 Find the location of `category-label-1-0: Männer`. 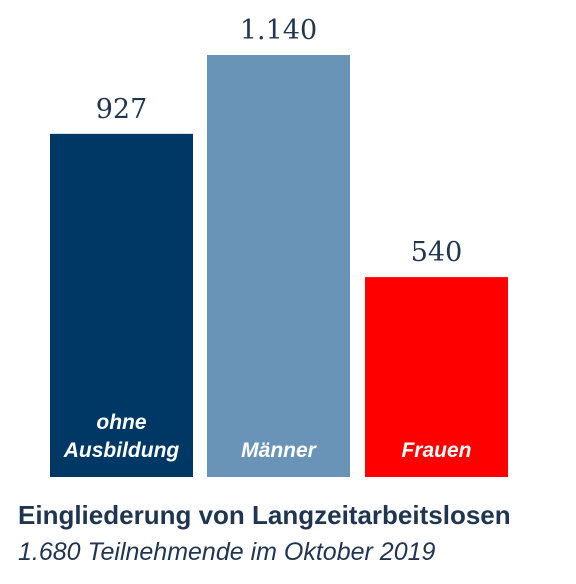

category-label-1-0: Männer is located at coordinates (279, 450).